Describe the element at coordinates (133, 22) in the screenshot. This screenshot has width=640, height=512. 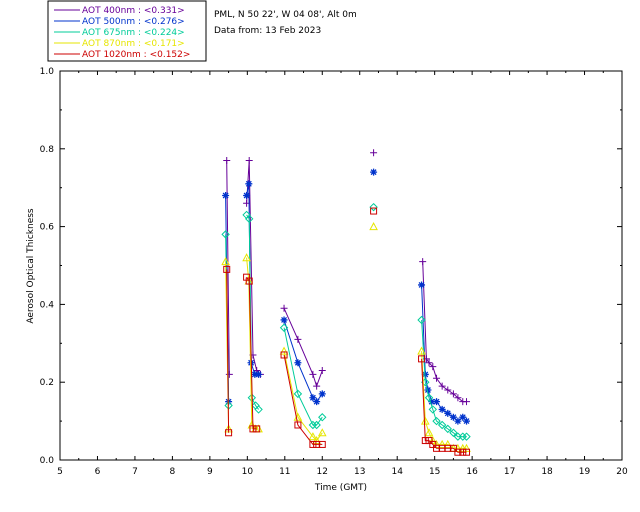
I see `legend-label-500: AOT 500nm : <0.276>` at that location.